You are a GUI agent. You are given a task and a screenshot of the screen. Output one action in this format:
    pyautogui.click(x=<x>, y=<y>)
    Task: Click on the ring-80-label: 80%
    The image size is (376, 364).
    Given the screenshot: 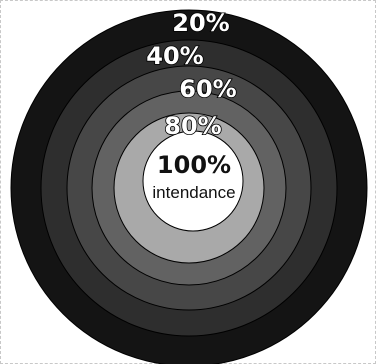 What is the action you would take?
    pyautogui.click(x=192, y=126)
    